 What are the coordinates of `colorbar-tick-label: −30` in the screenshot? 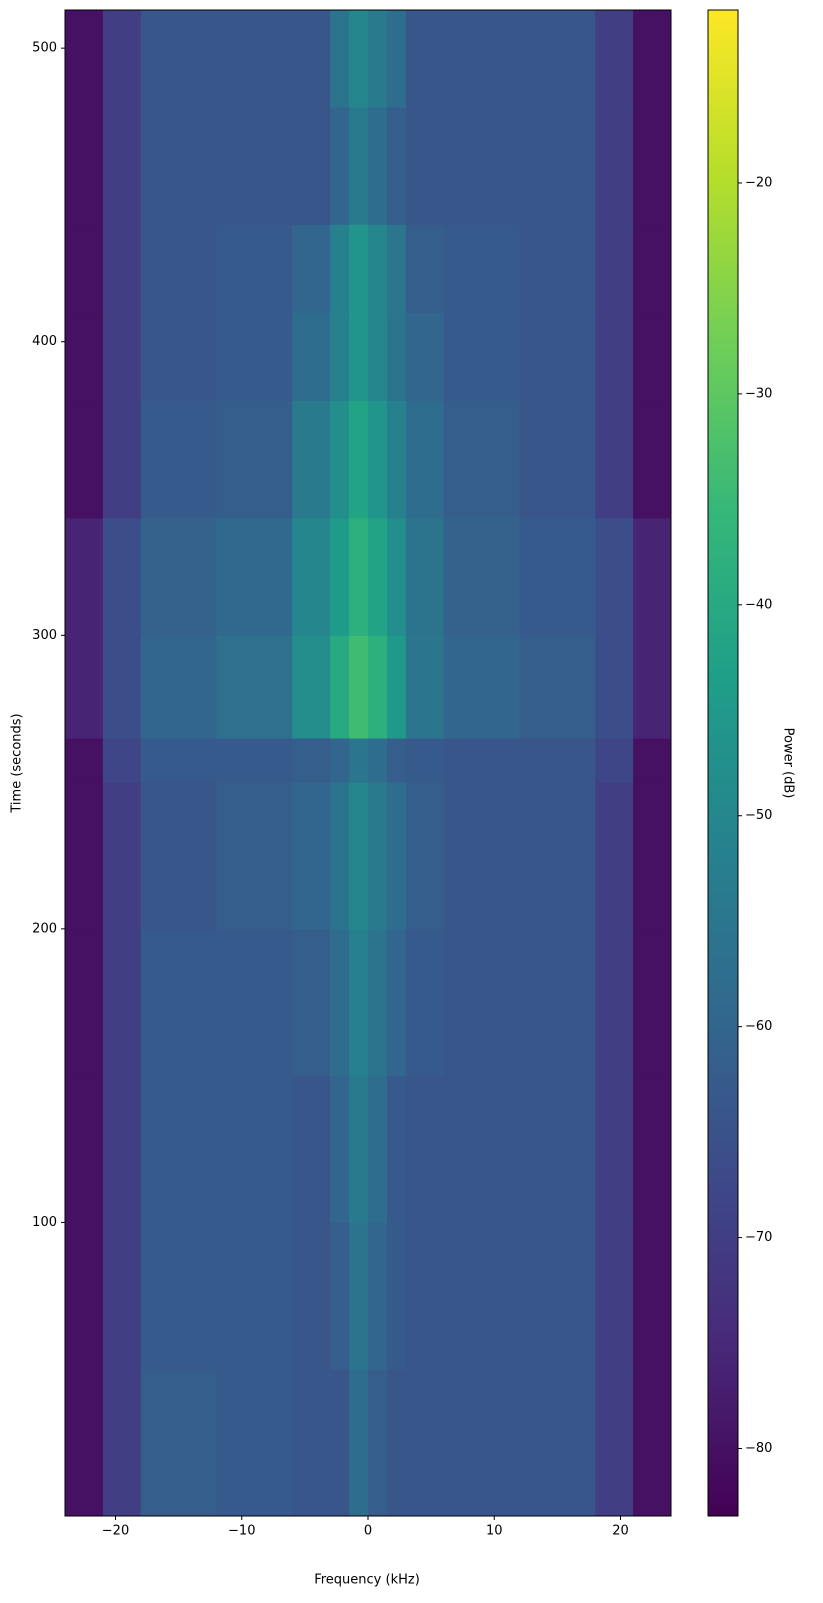 It's located at (758, 393).